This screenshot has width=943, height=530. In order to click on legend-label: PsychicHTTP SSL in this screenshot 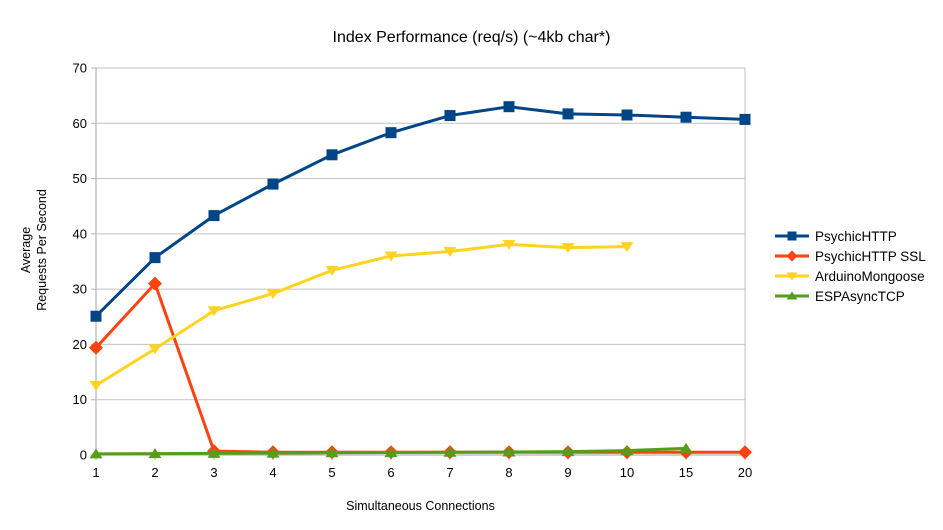, I will do `click(870, 256)`.